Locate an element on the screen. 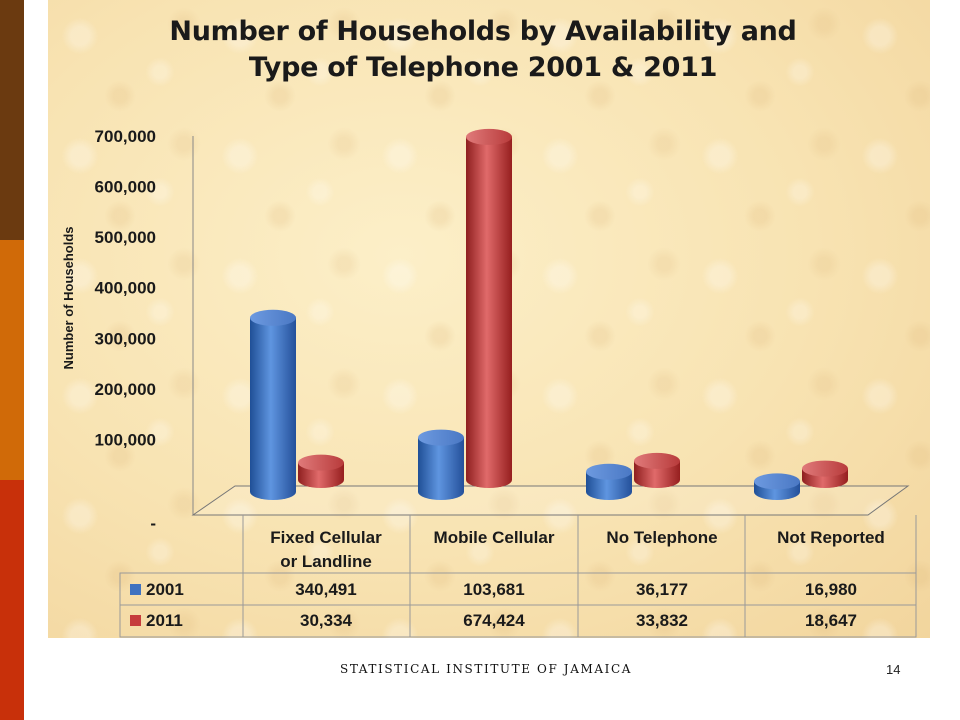  data-label: 18,647 is located at coordinates (831, 620).